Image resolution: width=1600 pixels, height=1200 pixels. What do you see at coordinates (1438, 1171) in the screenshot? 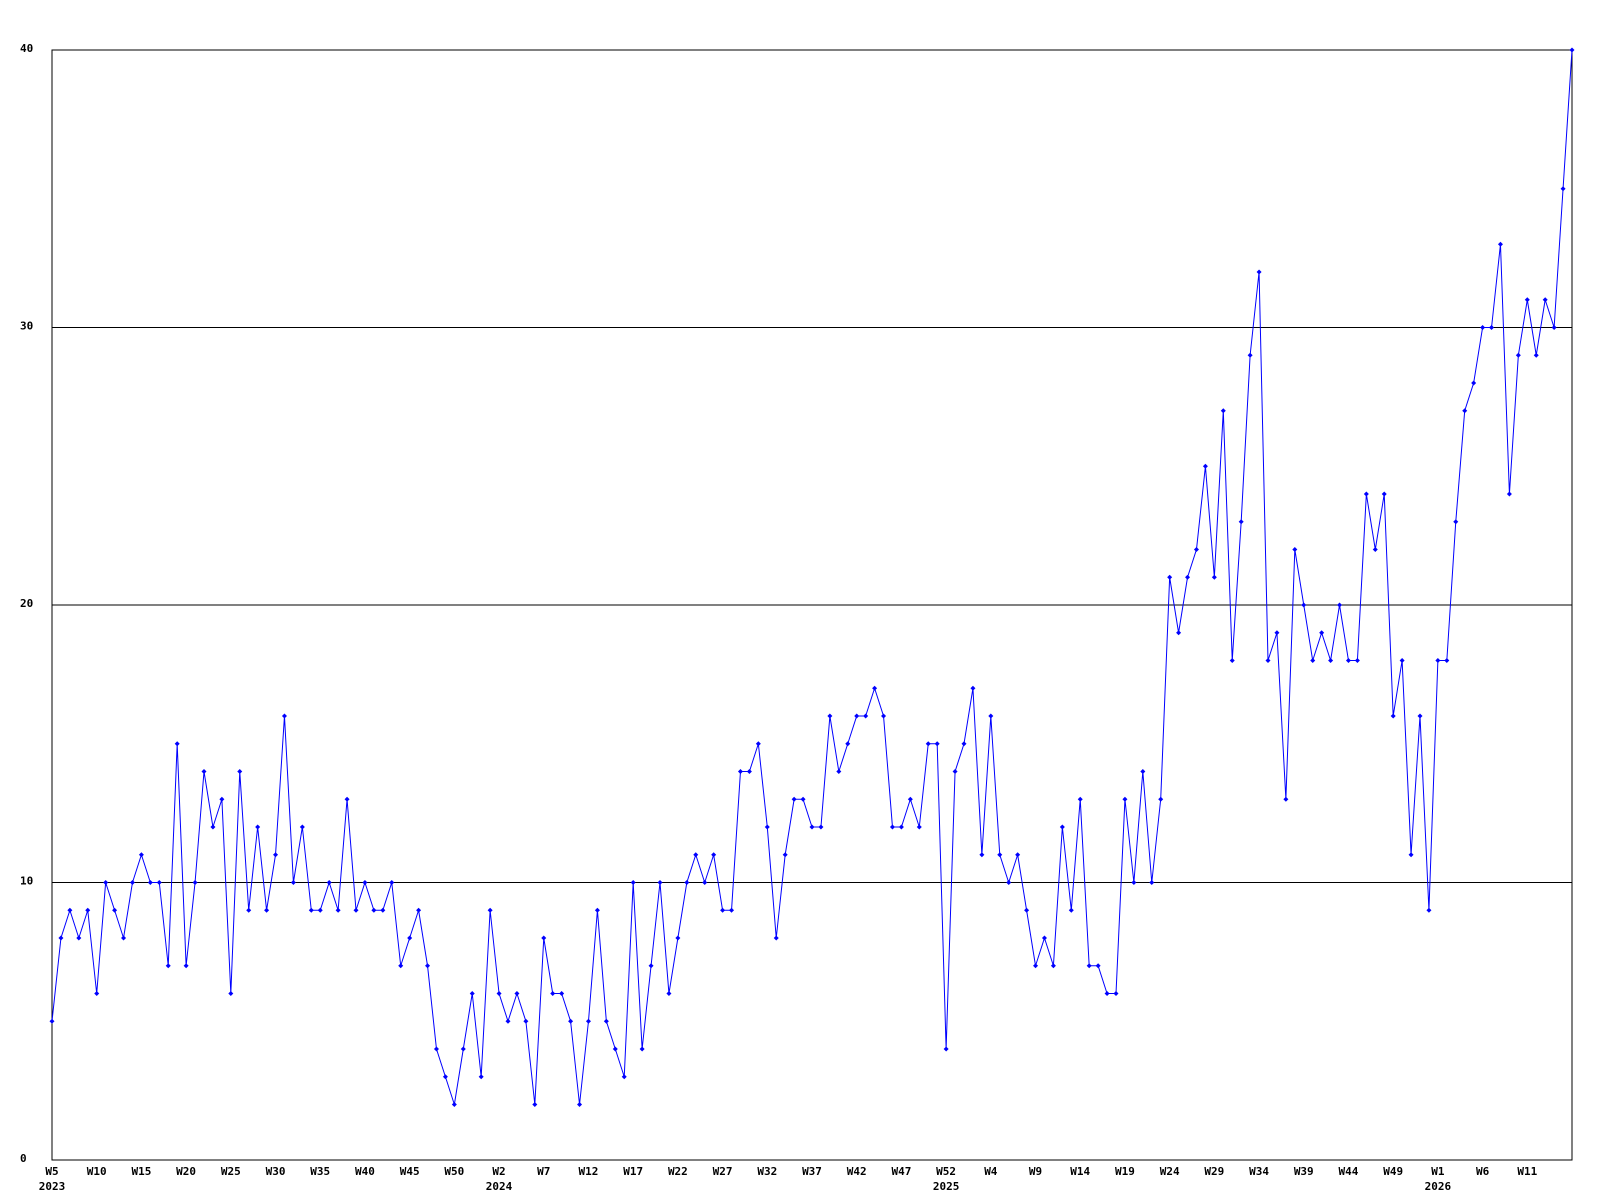
I see `x-tick-label: W1` at bounding box center [1438, 1171].